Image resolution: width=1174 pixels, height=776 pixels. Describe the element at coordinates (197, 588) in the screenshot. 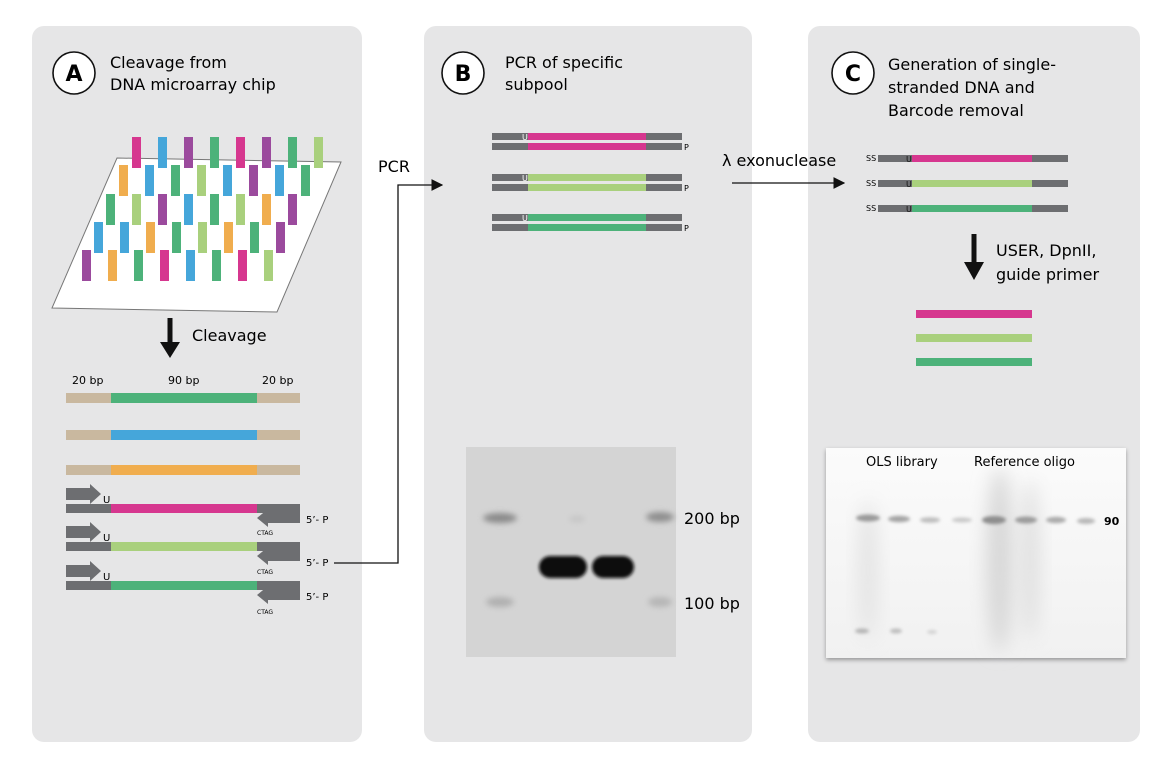

I see `primed-oligo-green: U 5’- P CTAG` at that location.